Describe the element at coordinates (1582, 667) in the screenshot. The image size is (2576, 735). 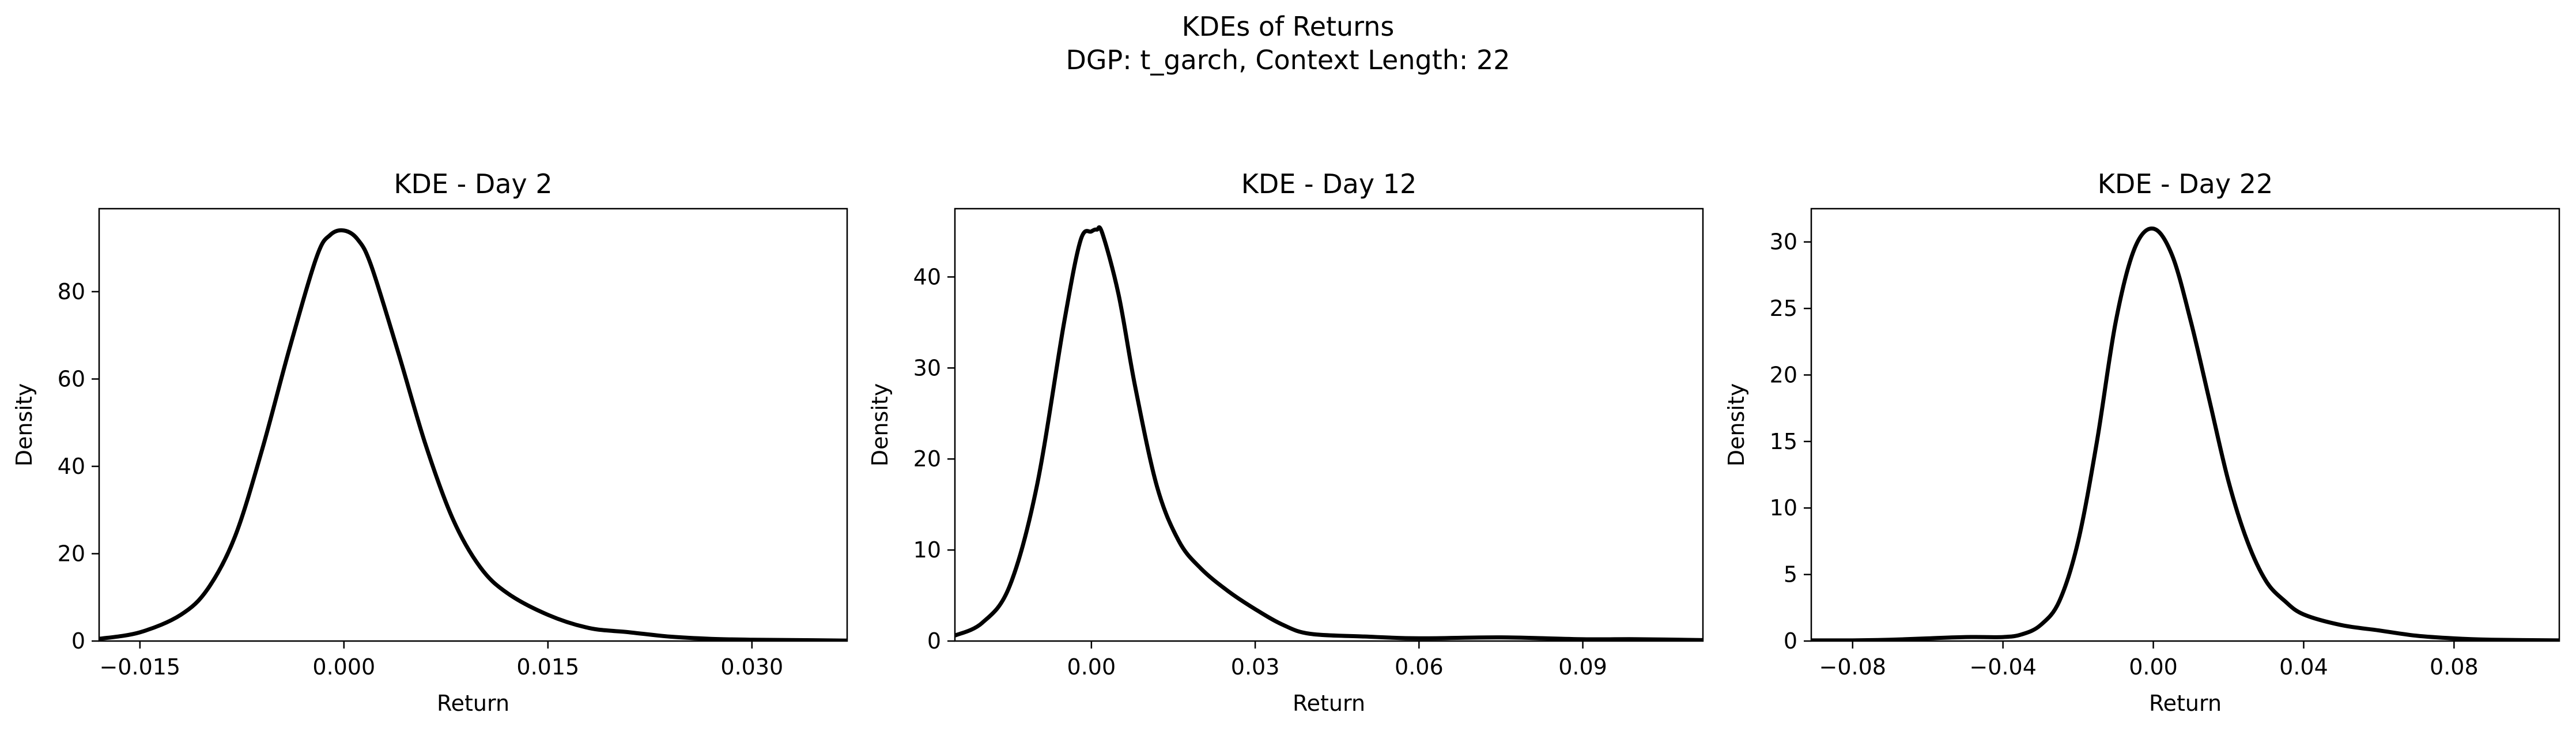
I see `x-tick-label: 0.09` at that location.